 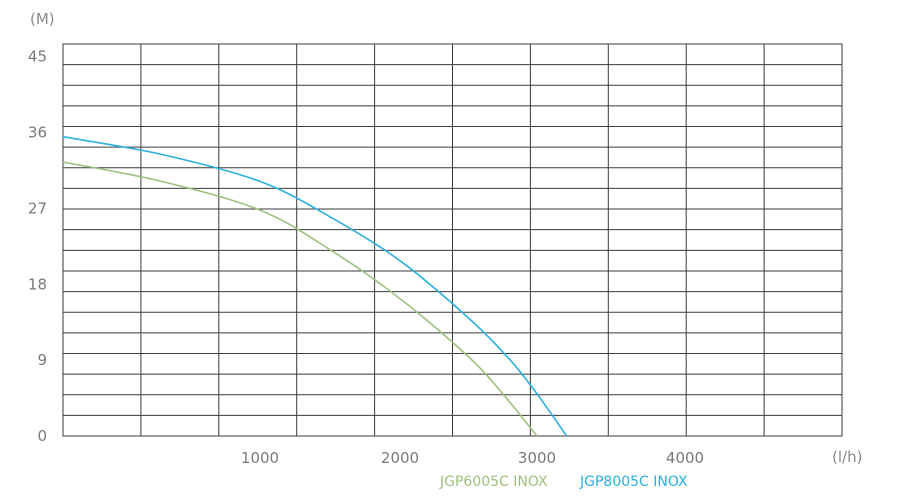 I want to click on x-tick-label: 4000, so click(x=685, y=458).